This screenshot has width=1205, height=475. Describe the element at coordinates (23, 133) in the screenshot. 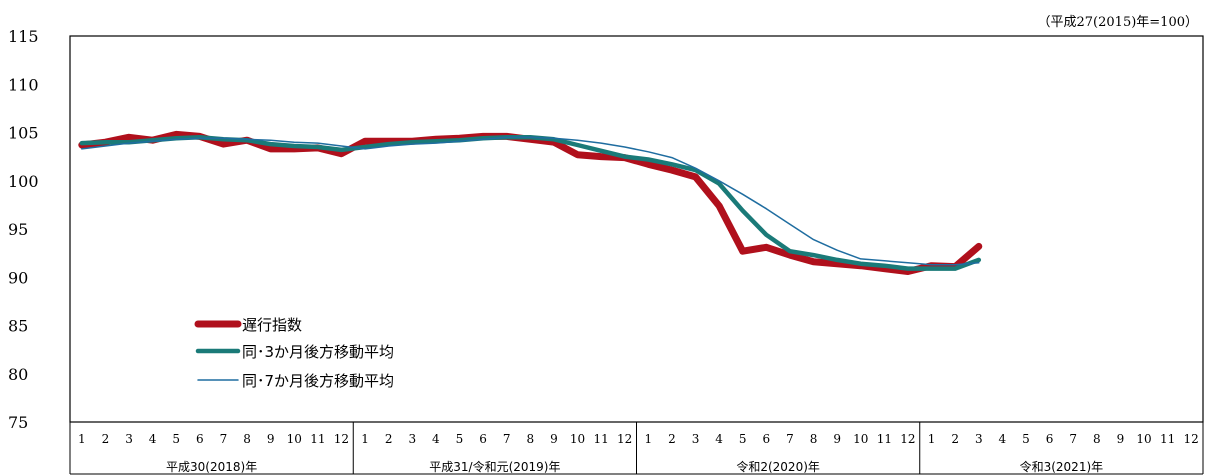

I see `y-tick-label: 105` at that location.